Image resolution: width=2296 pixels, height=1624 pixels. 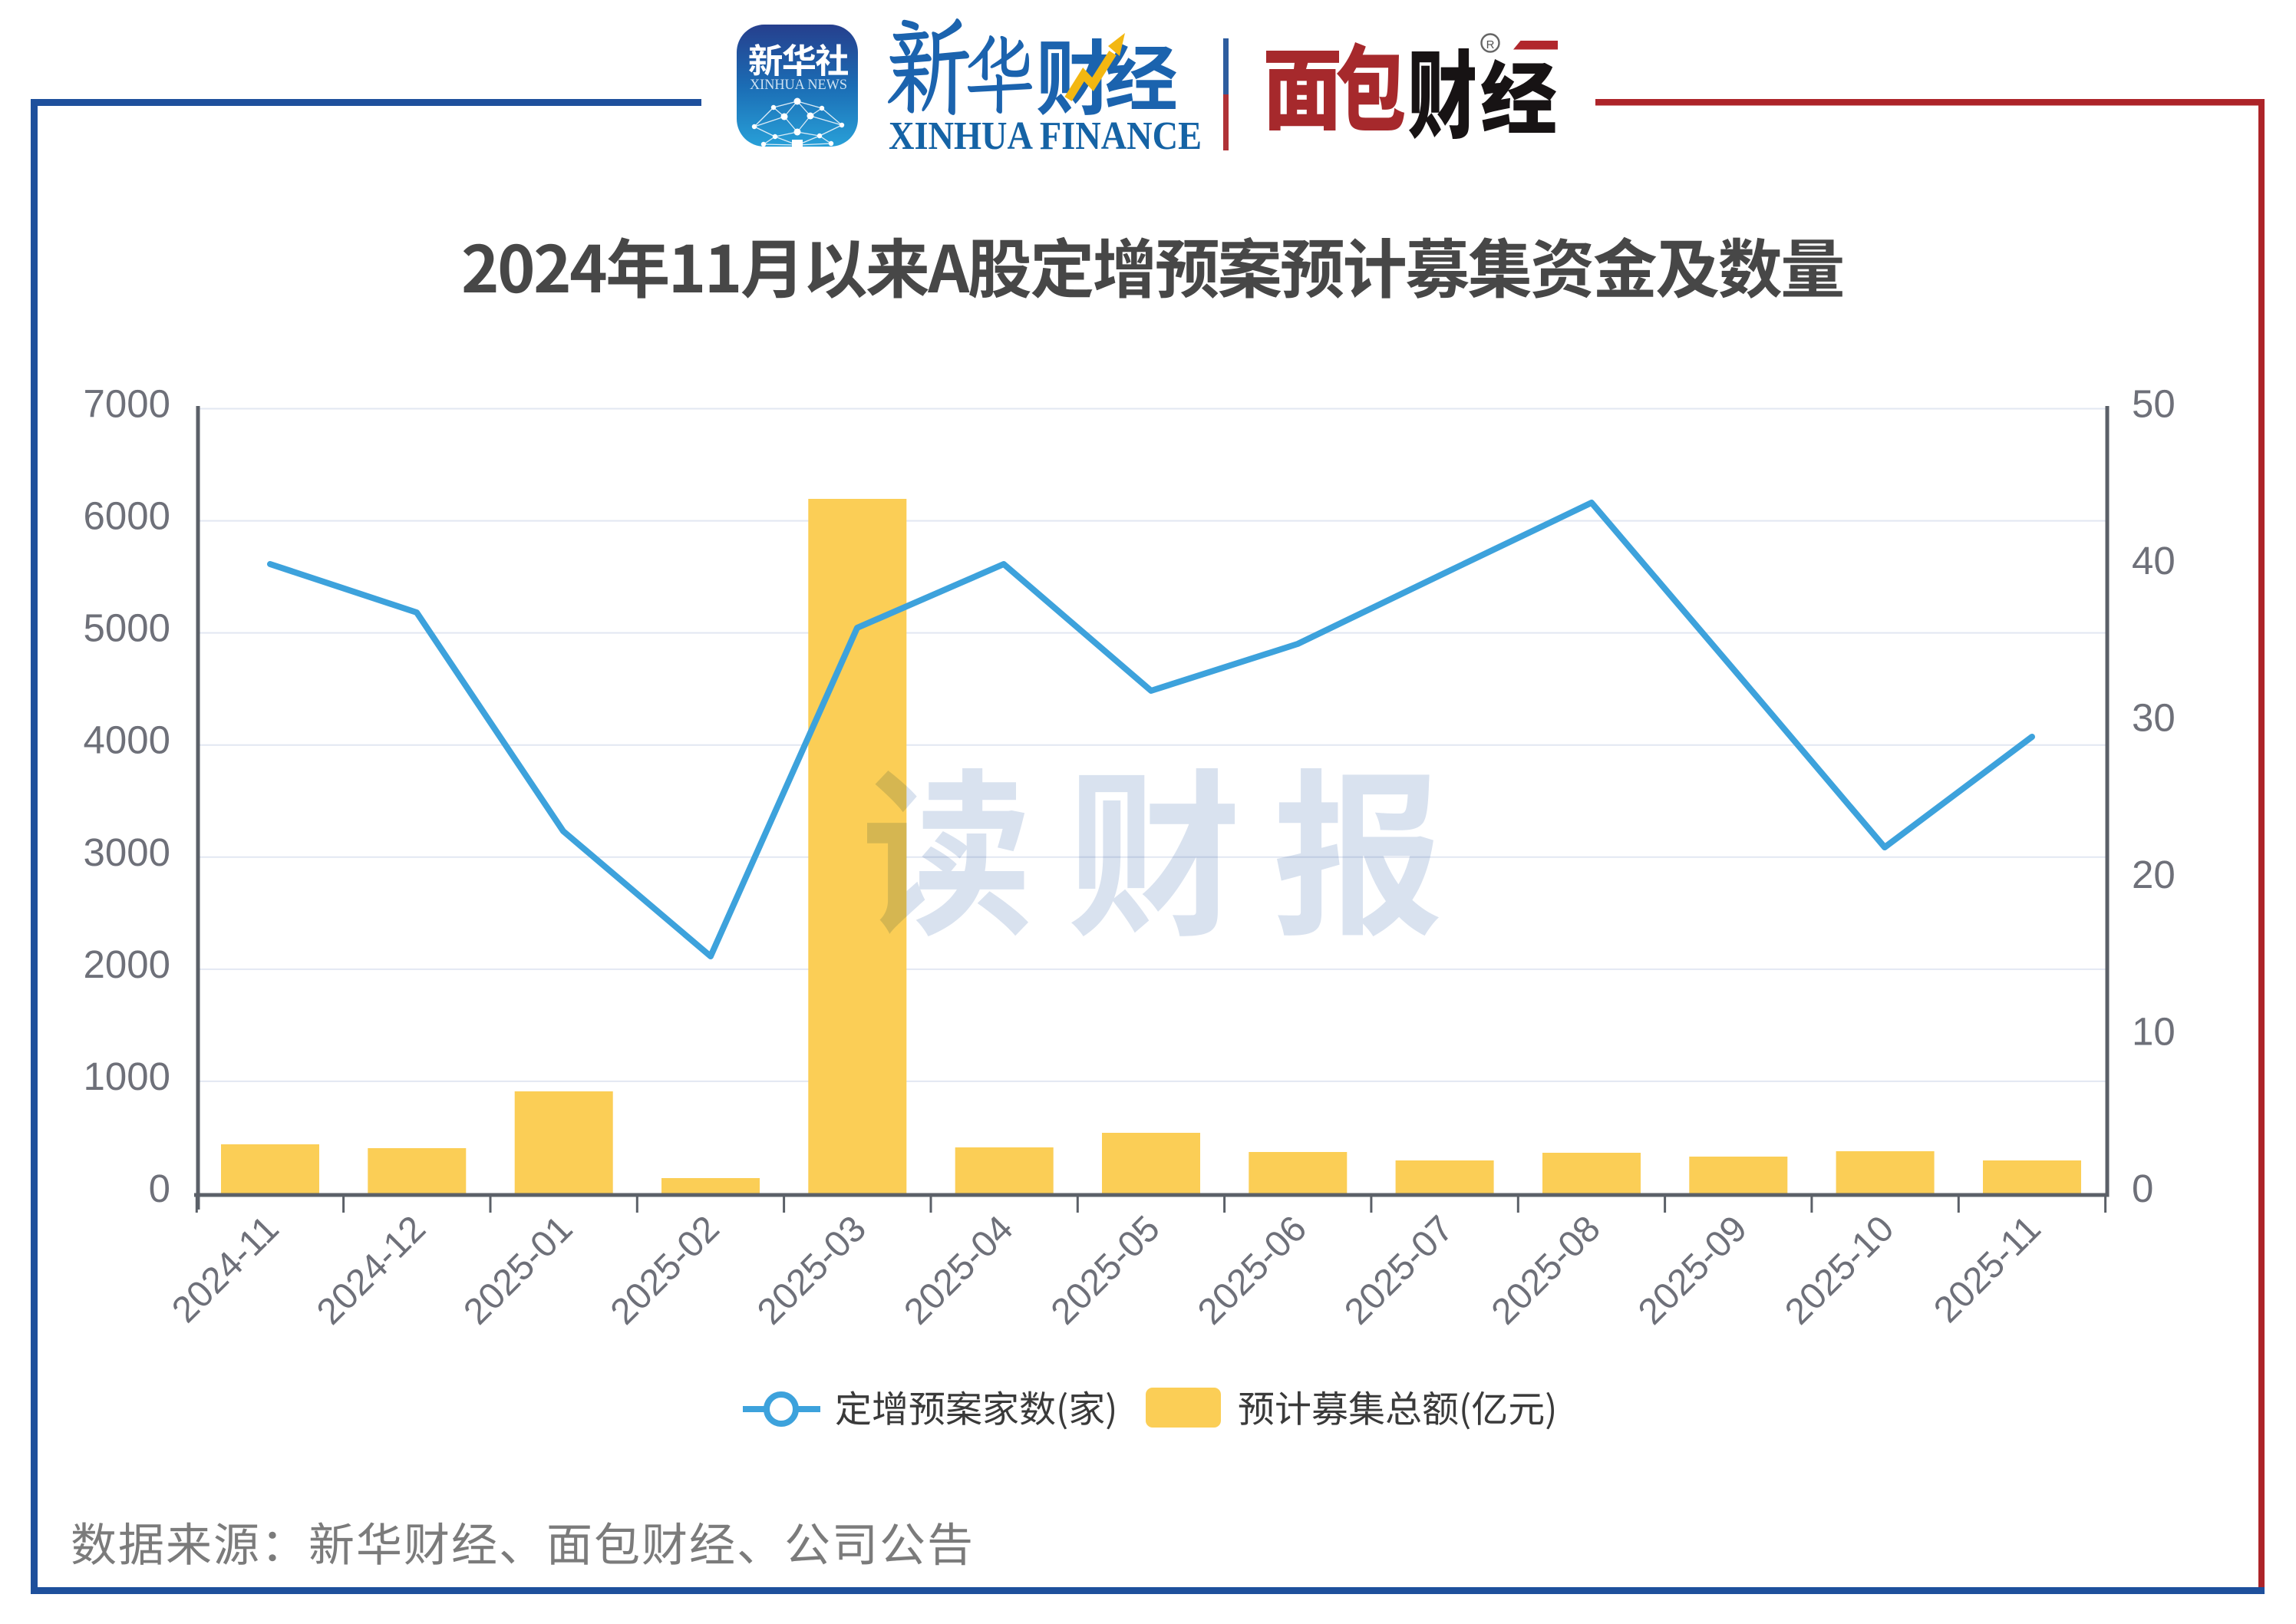 What do you see at coordinates (127, 628) in the screenshot?
I see `svg-text: 5000` at bounding box center [127, 628].